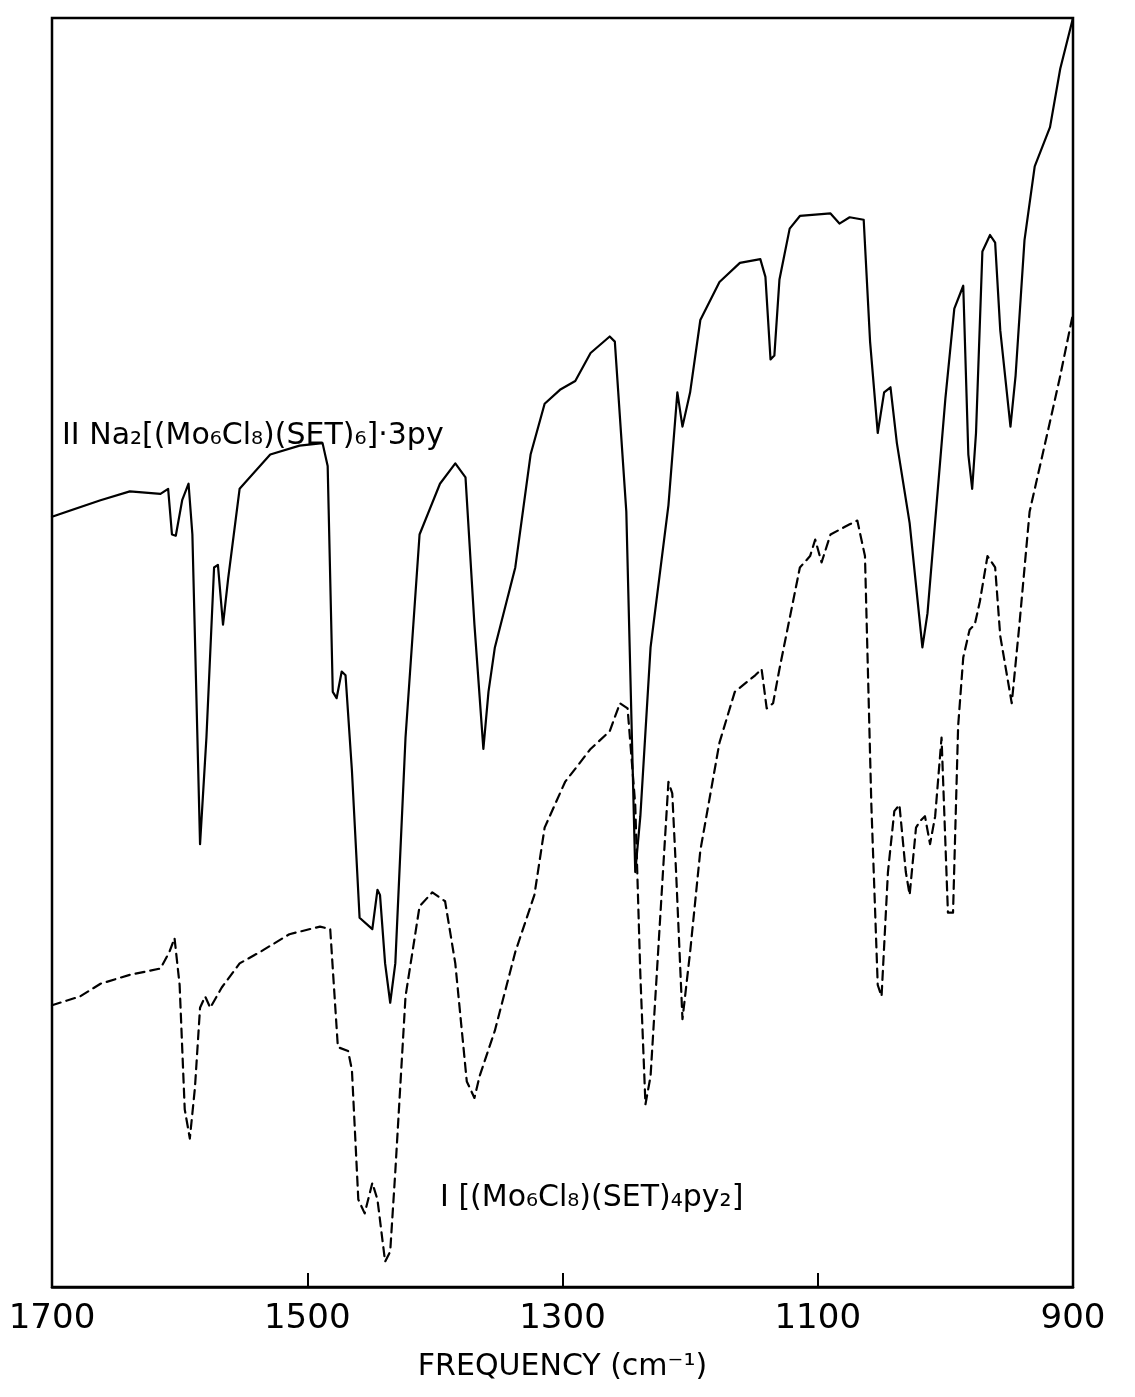 This screenshot has width=1135, height=1397. I want to click on x-tick-label: 1500, so click(307, 1316).